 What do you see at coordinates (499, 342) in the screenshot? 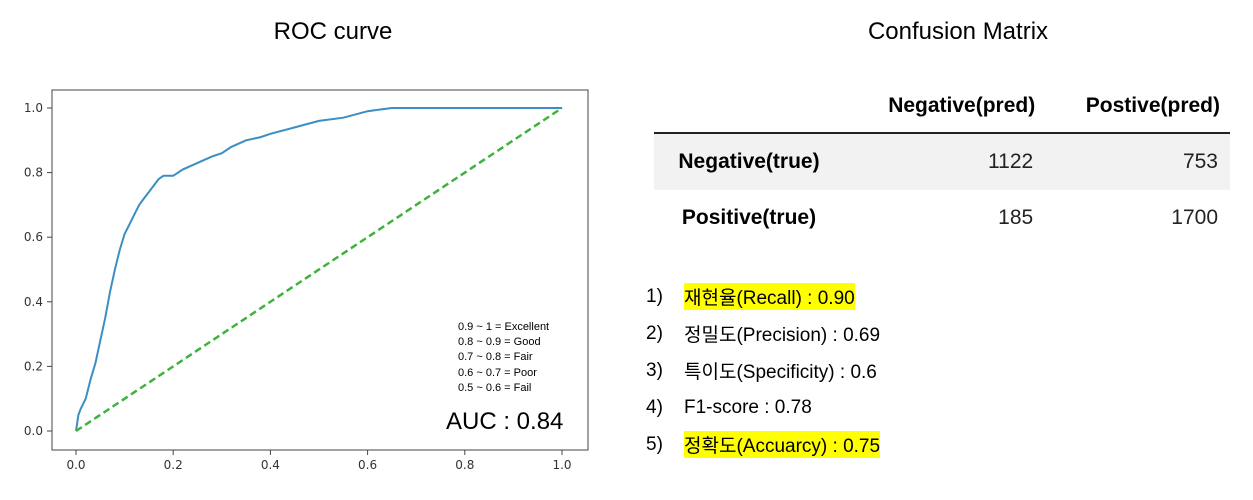
I see `legend-line: 0.8 ~ 0.9 = Good` at bounding box center [499, 342].